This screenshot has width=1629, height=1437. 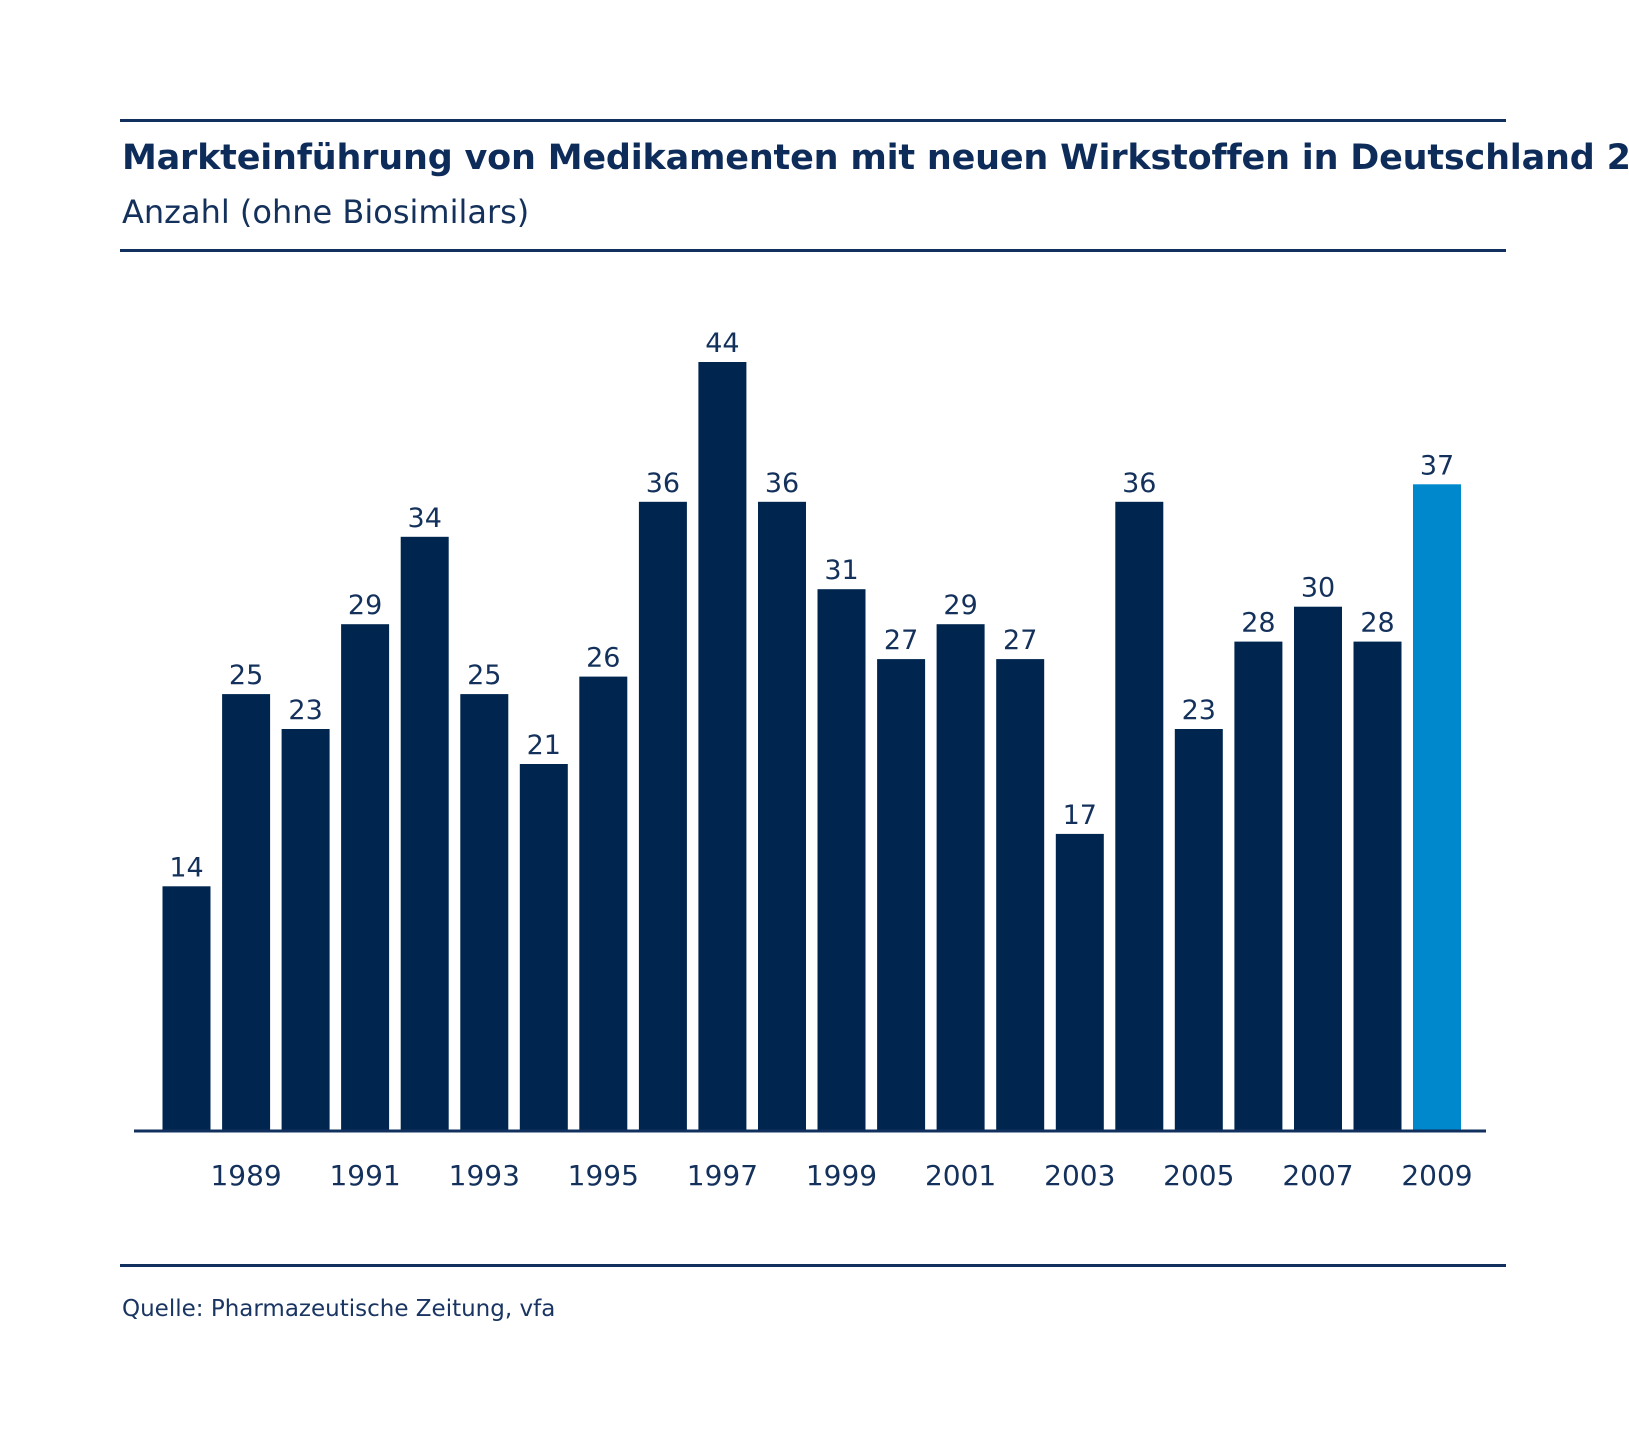 What do you see at coordinates (782, 816) in the screenshot?
I see `bar-1998` at bounding box center [782, 816].